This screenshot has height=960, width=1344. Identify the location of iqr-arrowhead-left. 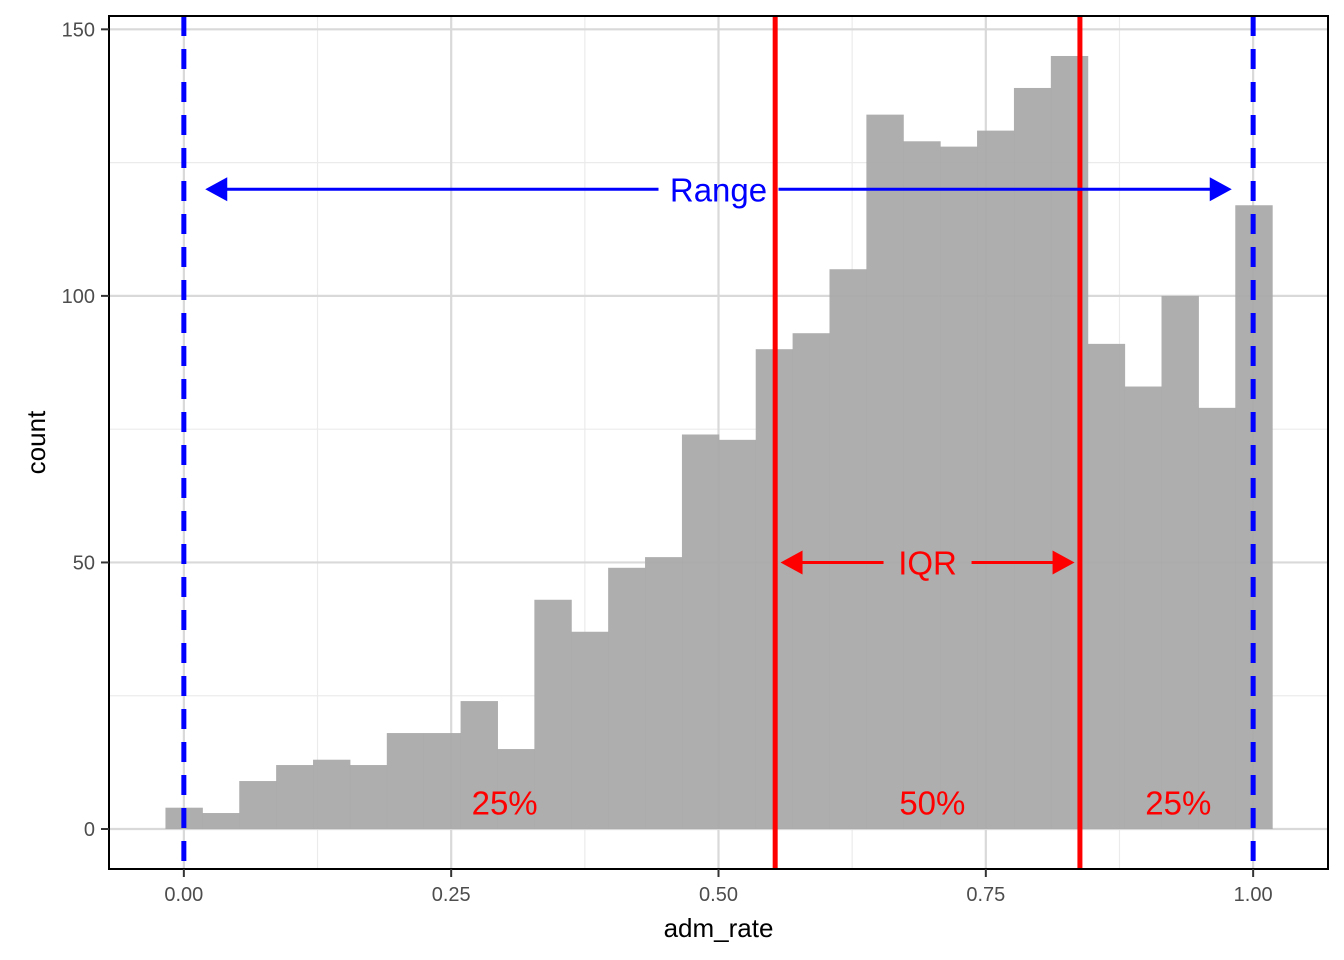
(791, 562).